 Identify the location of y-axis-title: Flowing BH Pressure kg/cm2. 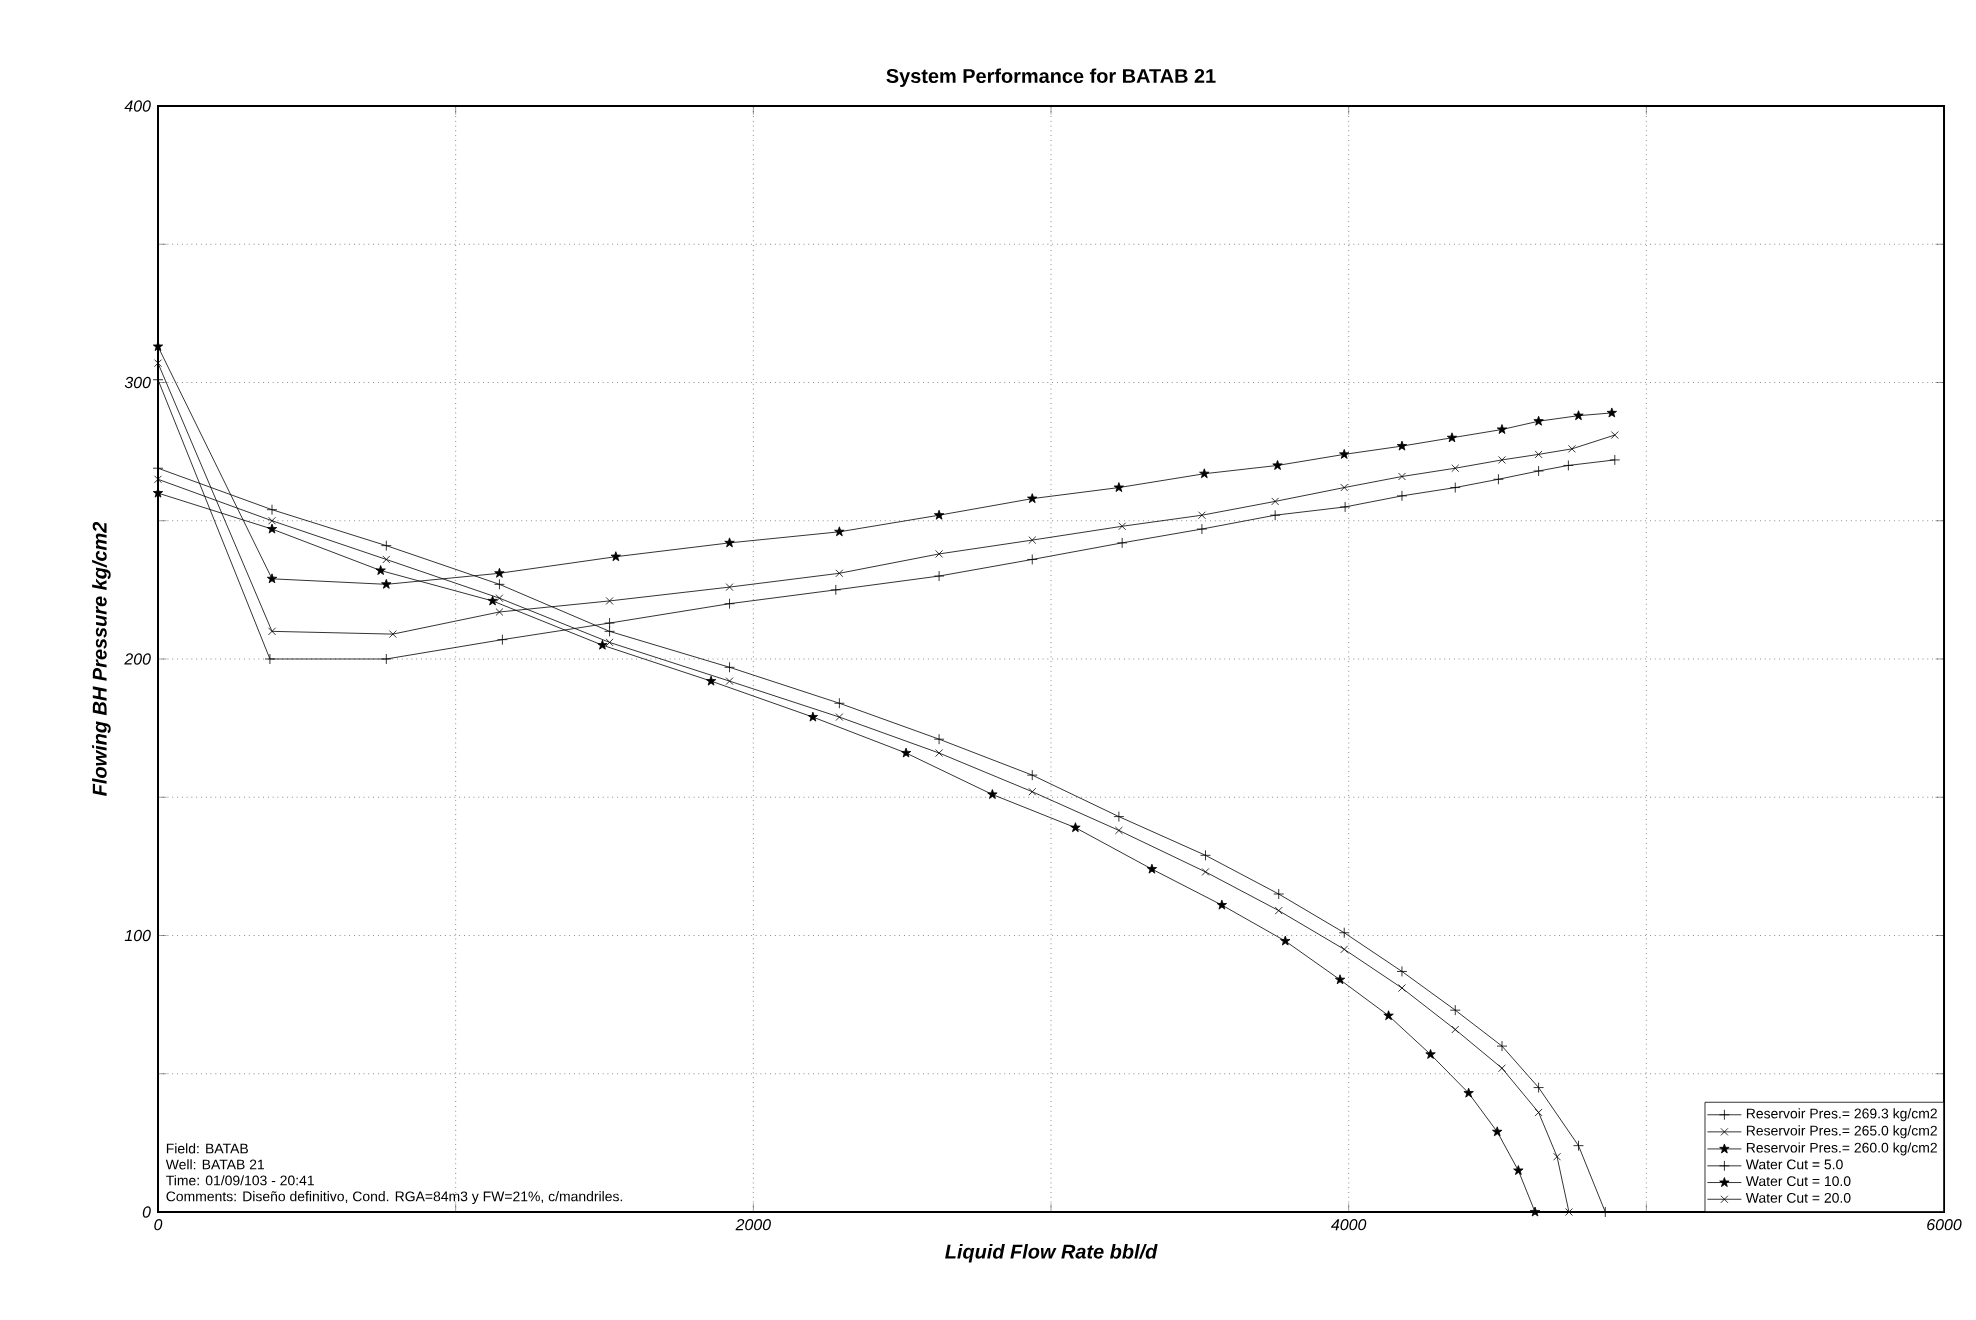
(101, 658).